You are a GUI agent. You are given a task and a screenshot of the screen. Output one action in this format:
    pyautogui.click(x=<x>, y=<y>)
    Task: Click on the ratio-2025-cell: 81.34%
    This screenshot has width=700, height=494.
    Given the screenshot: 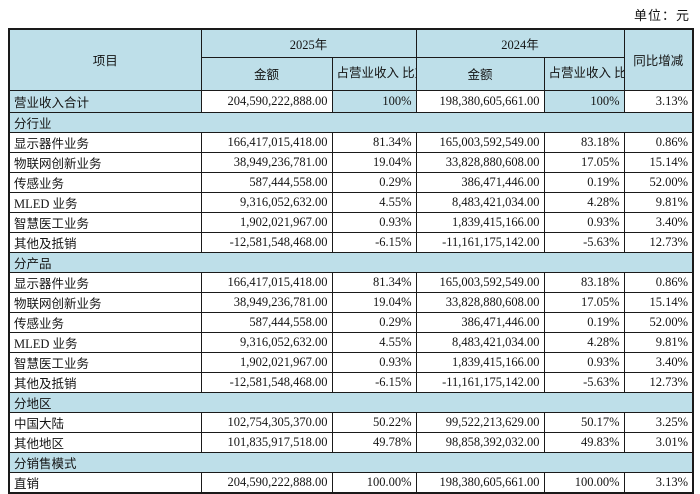 What is the action you would take?
    pyautogui.click(x=374, y=282)
    